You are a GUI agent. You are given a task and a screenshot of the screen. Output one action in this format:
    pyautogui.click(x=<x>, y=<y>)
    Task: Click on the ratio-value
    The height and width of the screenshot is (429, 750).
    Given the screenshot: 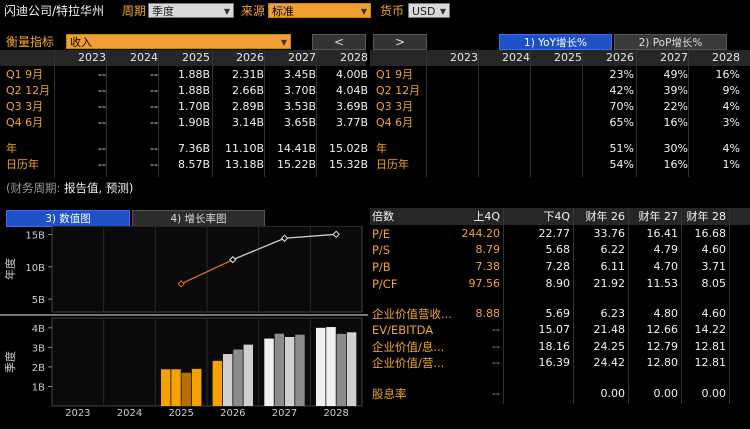 What is the action you would take?
    pyautogui.click(x=546, y=394)
    